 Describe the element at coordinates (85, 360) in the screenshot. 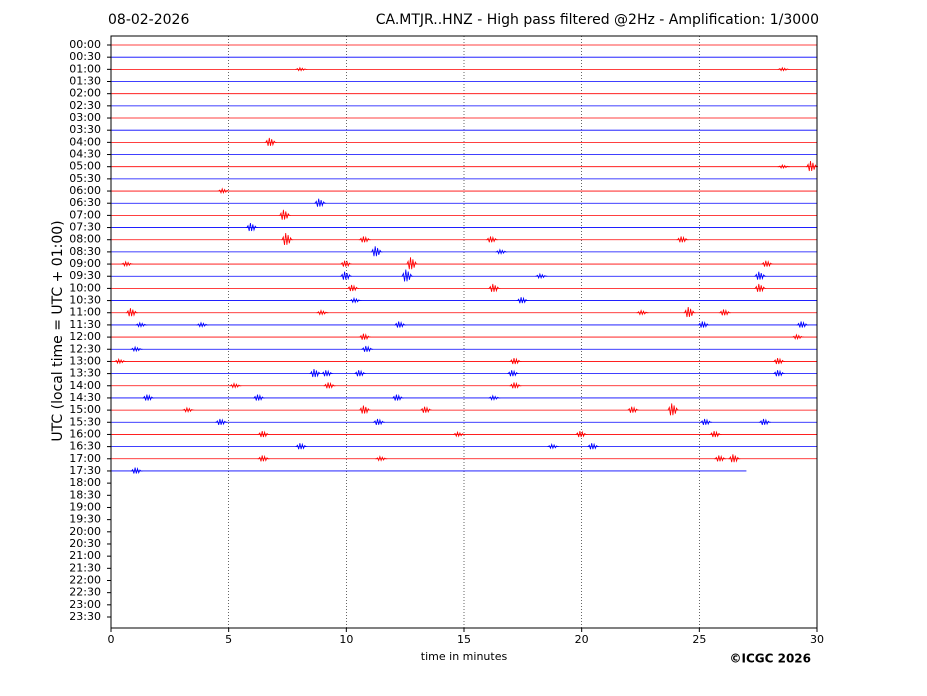

I see `y-tick-label: 13:00` at that location.